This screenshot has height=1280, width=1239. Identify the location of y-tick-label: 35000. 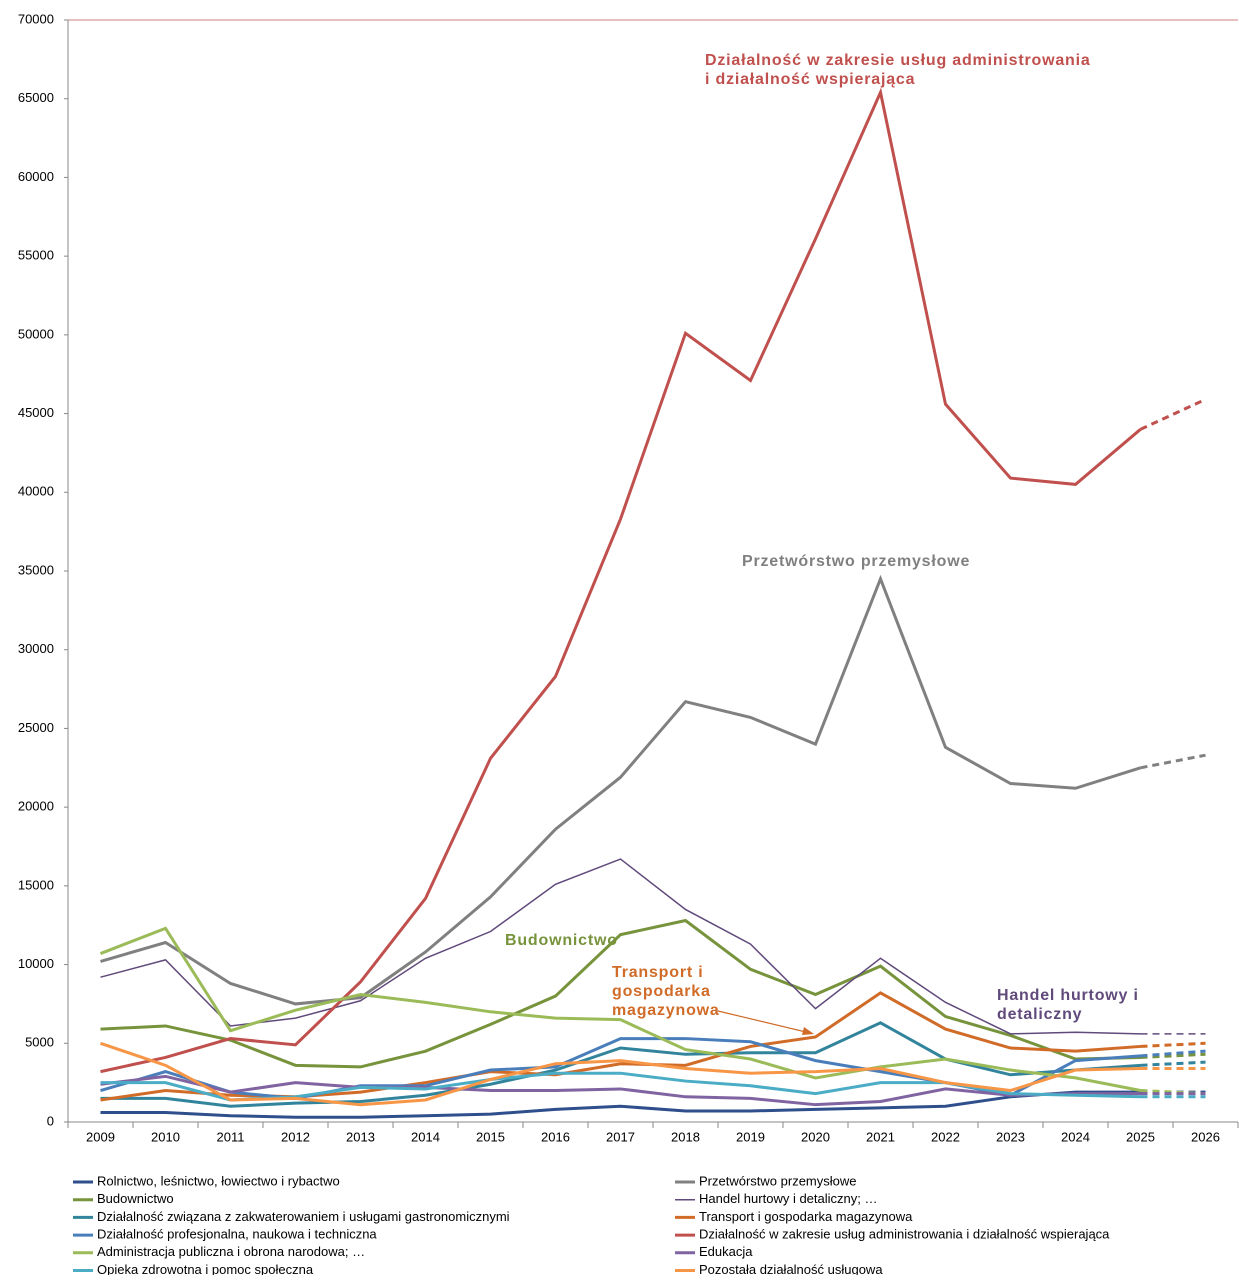
(36, 569).